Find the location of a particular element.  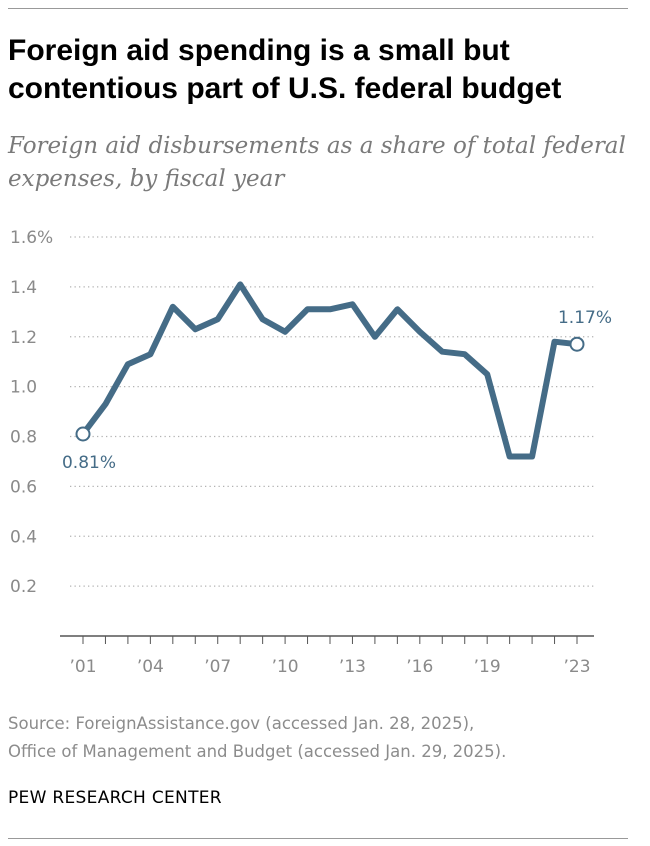

x-tick-label: ’01 is located at coordinates (82, 667).